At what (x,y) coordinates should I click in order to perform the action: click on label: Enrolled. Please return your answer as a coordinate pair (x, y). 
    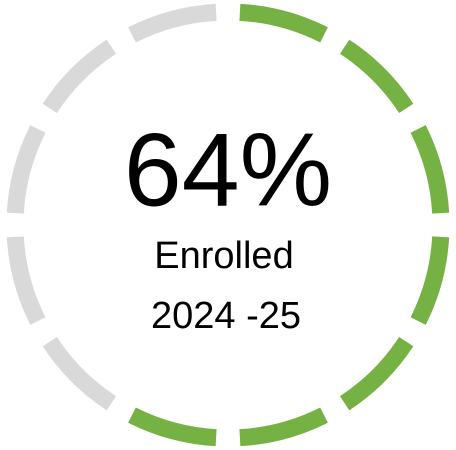
    Looking at the image, I should click on (223, 256).